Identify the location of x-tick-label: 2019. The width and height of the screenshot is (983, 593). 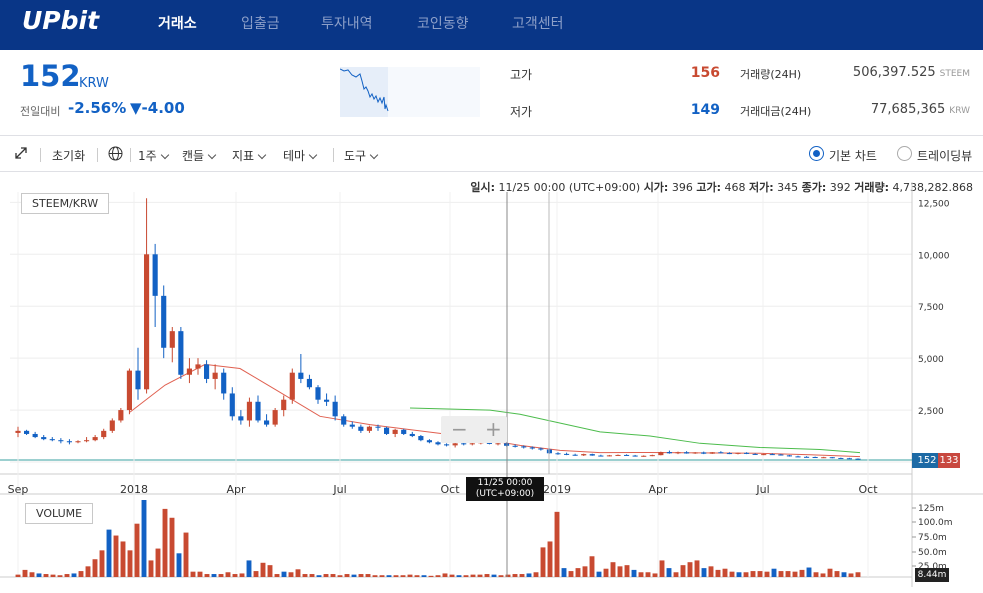
(557, 489).